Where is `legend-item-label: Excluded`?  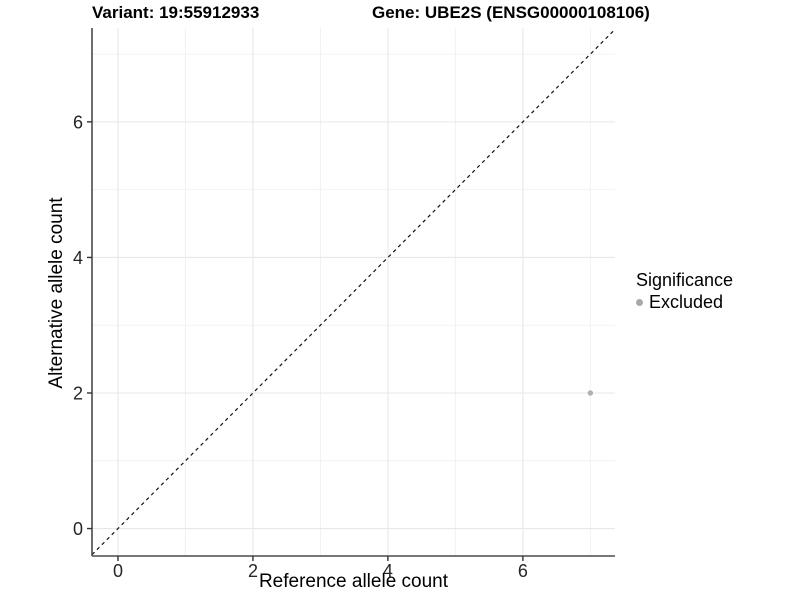 legend-item-label: Excluded is located at coordinates (686, 302).